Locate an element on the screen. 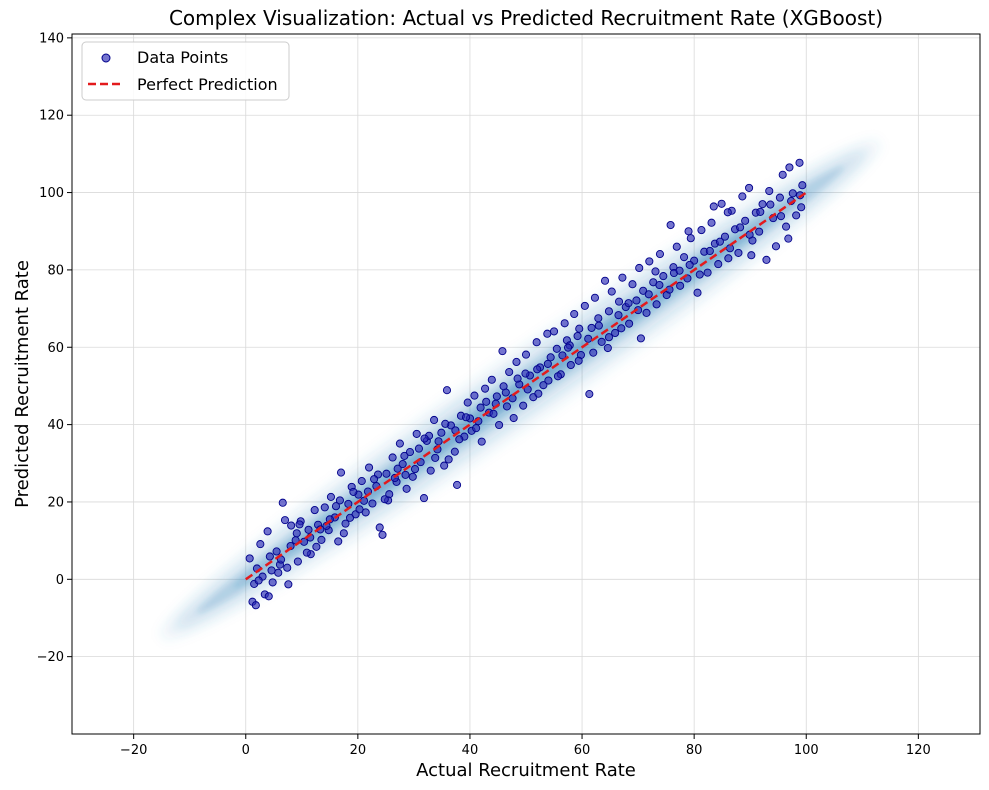 This screenshot has height=790, width=989. x-tick-label: 40 is located at coordinates (470, 750).